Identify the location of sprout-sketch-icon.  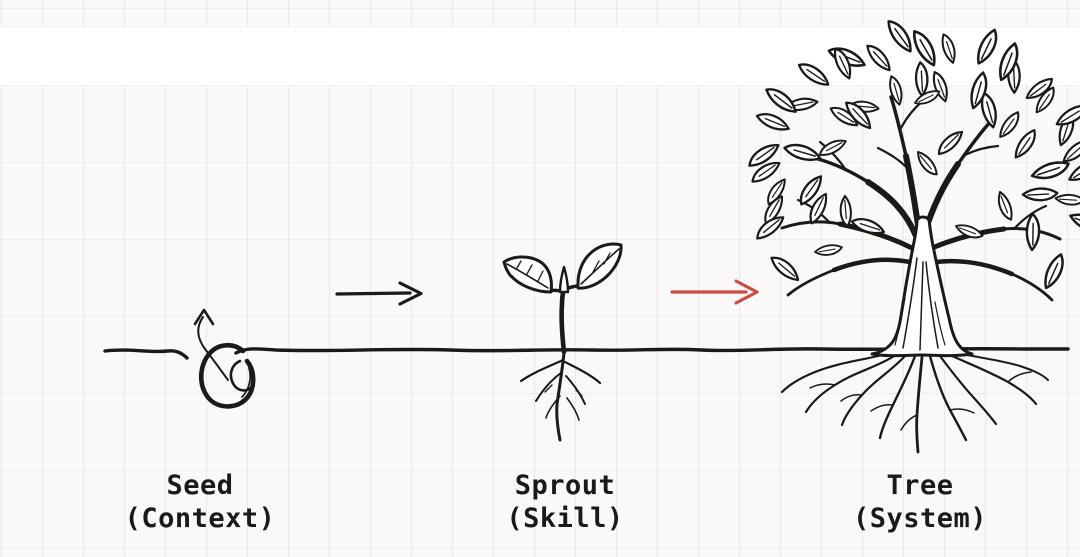
(562, 342).